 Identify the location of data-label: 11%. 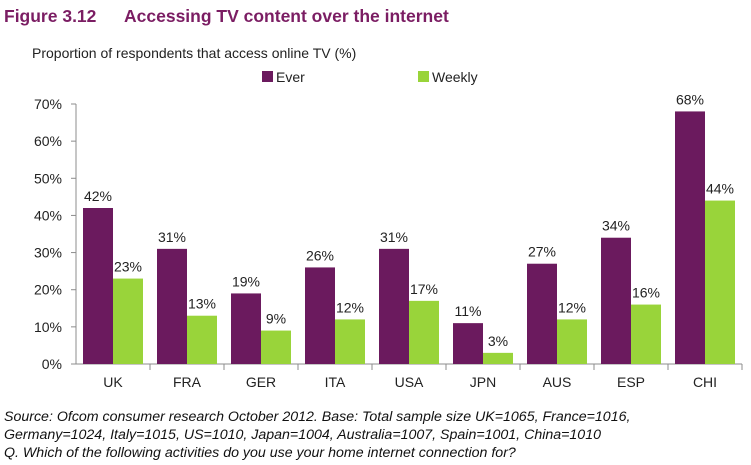
(468, 311).